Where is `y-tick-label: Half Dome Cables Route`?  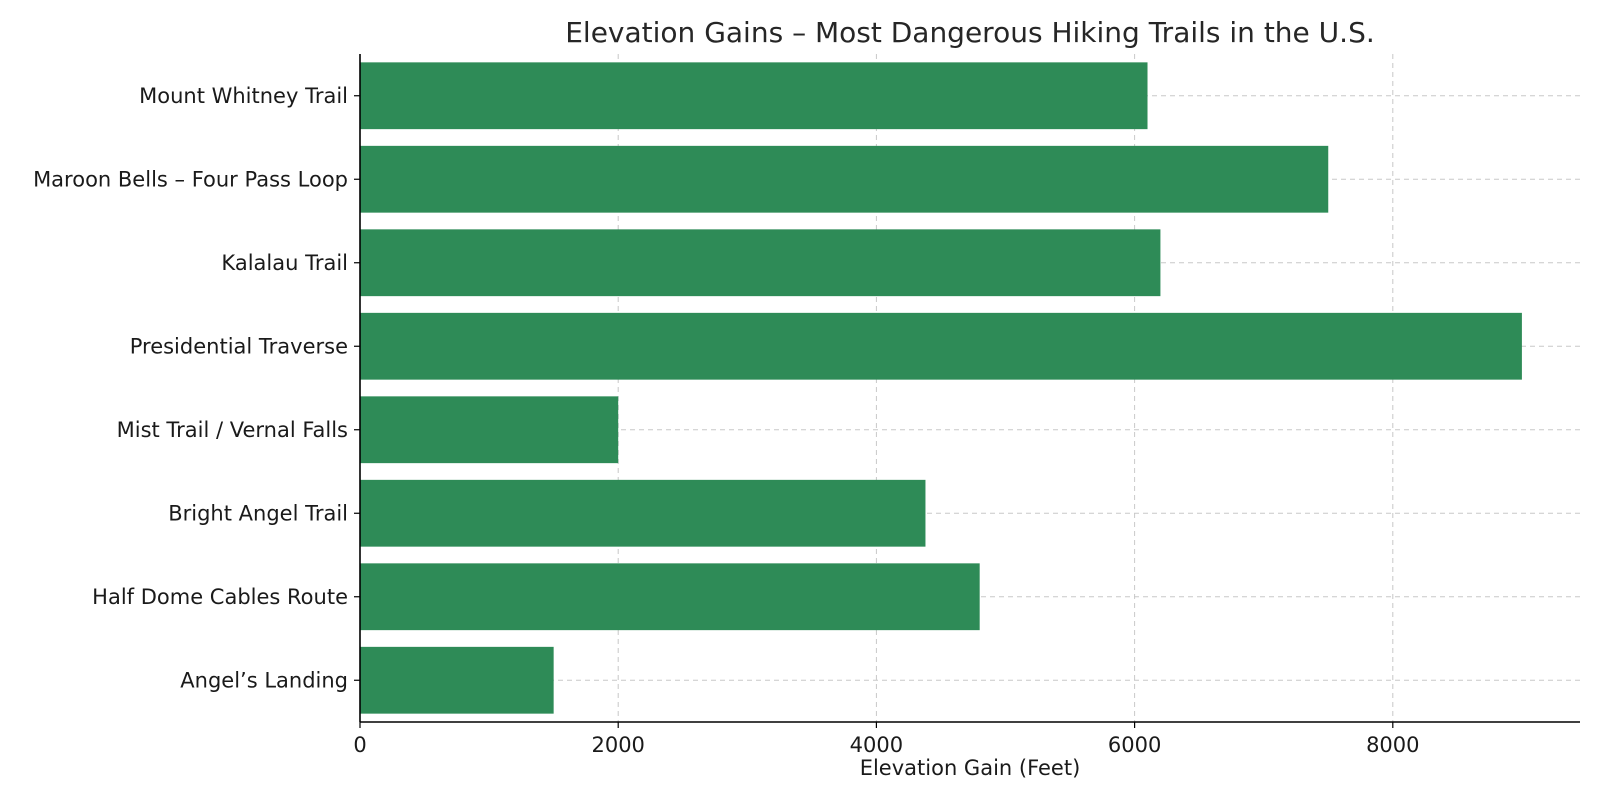 y-tick-label: Half Dome Cables Route is located at coordinates (220, 597).